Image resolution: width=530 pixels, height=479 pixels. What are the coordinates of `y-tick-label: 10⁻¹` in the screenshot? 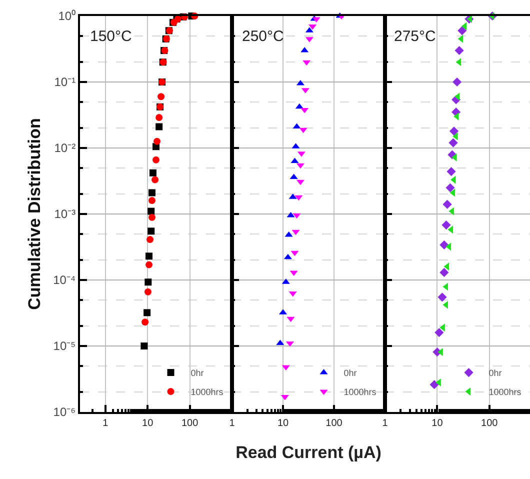 It's located at (65, 82).